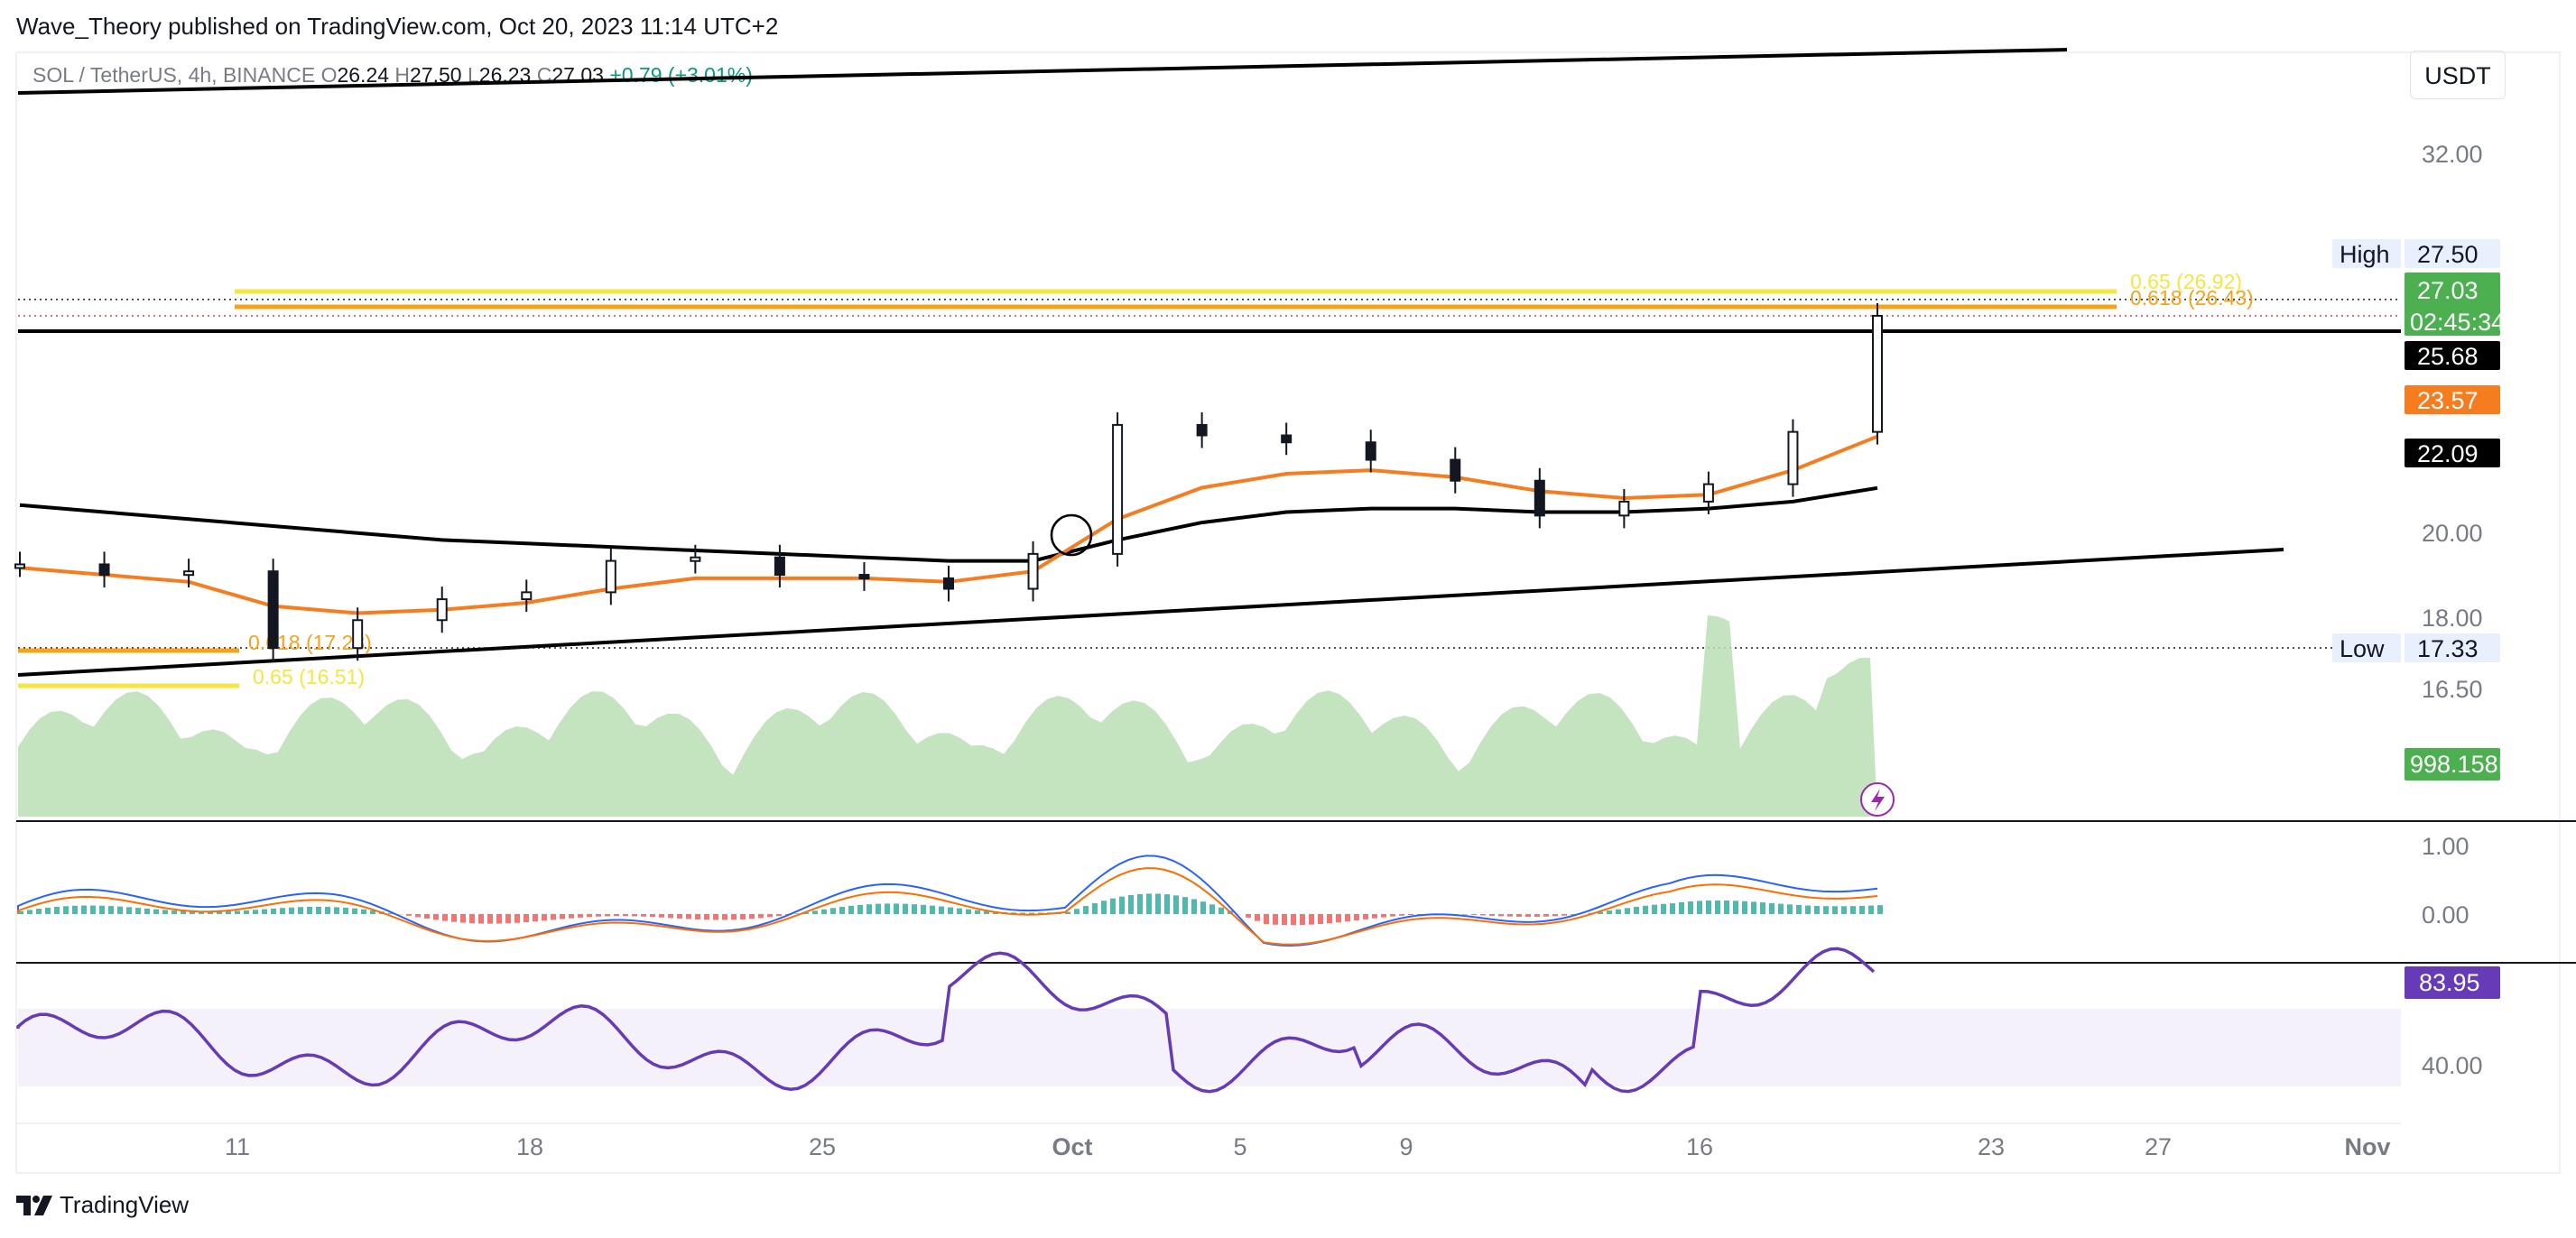  What do you see at coordinates (2448, 454) in the screenshot?
I see `price-tag-label: 22.09` at bounding box center [2448, 454].